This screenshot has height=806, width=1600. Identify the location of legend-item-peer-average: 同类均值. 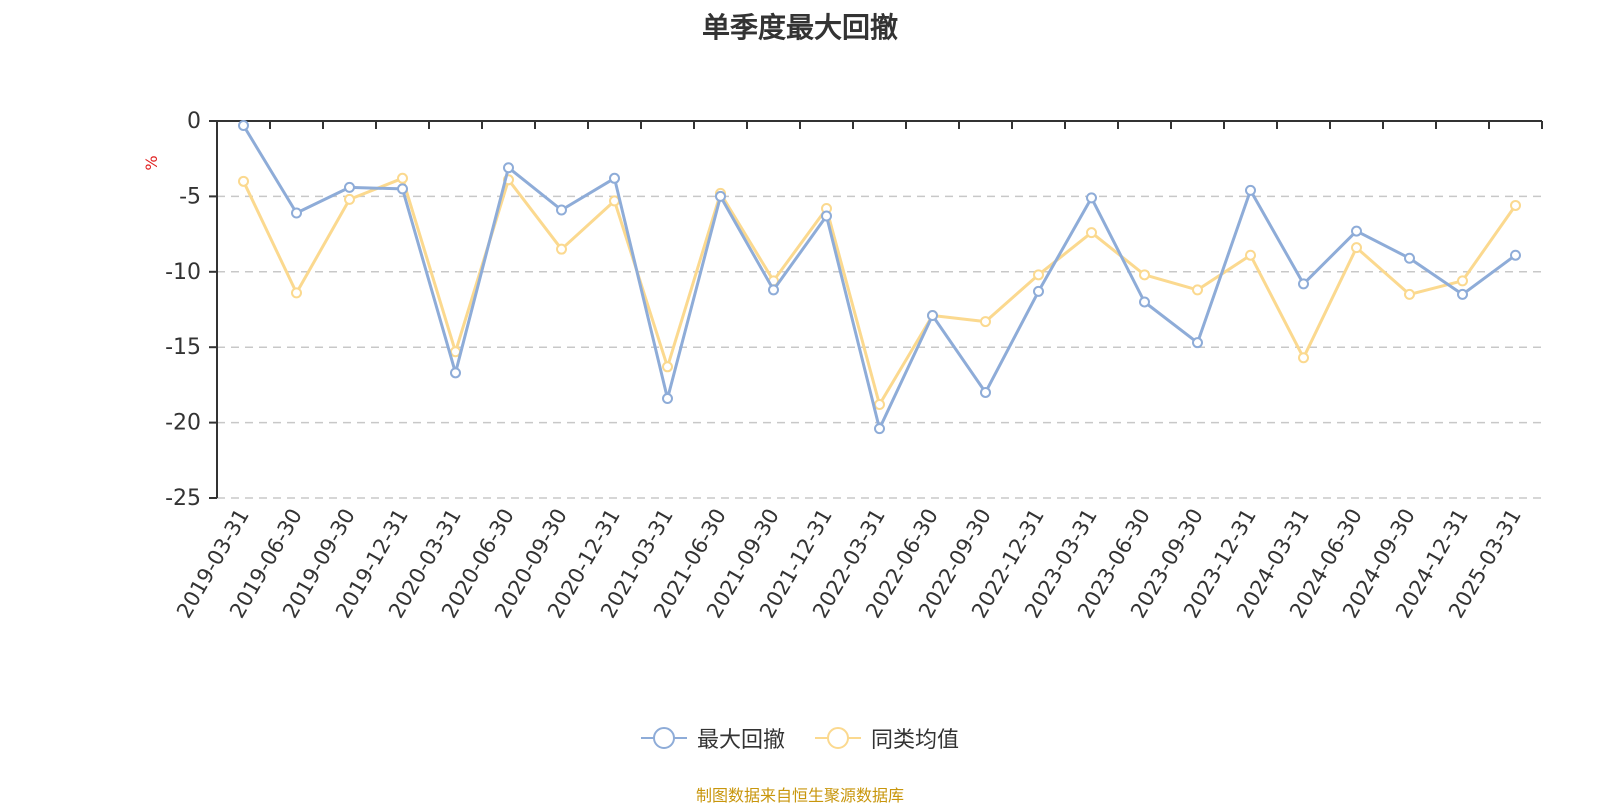
(887, 738).